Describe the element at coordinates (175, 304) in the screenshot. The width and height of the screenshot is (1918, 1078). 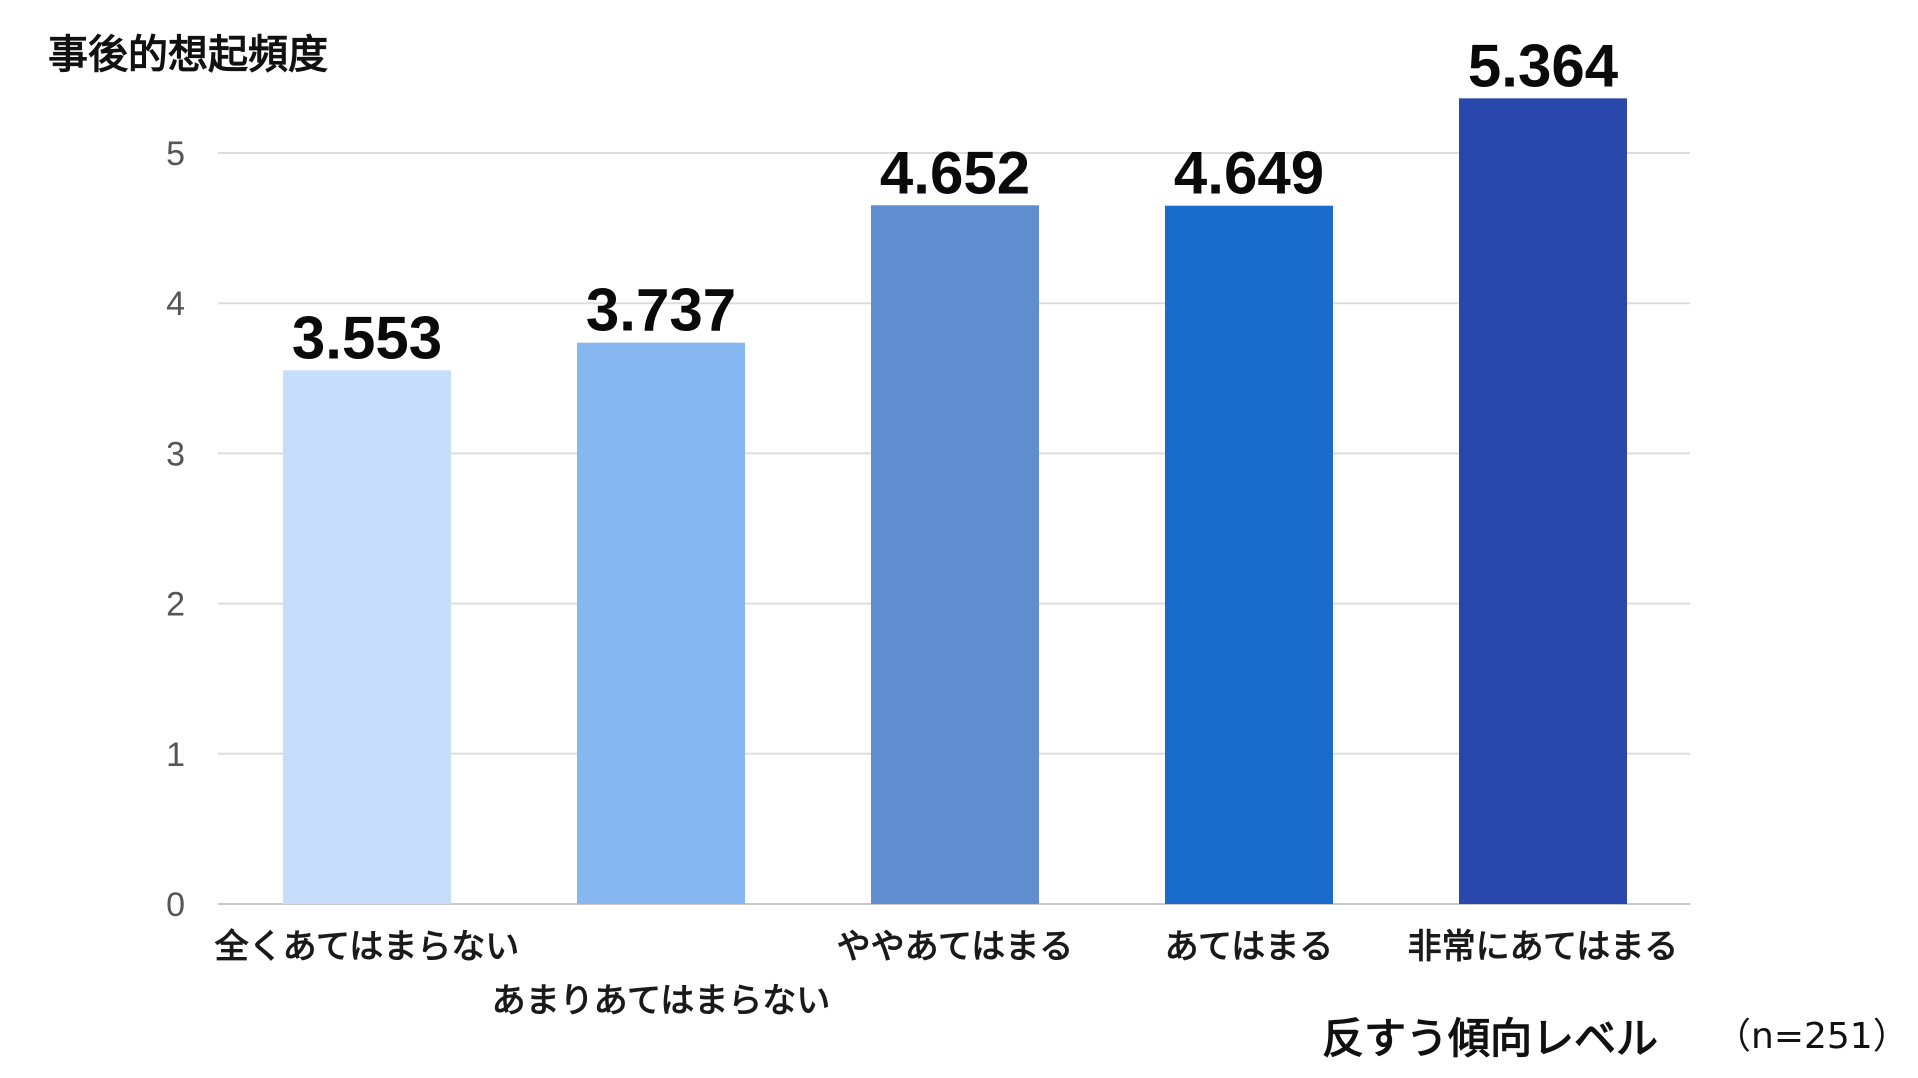
I see `y-tick-label: 4` at that location.